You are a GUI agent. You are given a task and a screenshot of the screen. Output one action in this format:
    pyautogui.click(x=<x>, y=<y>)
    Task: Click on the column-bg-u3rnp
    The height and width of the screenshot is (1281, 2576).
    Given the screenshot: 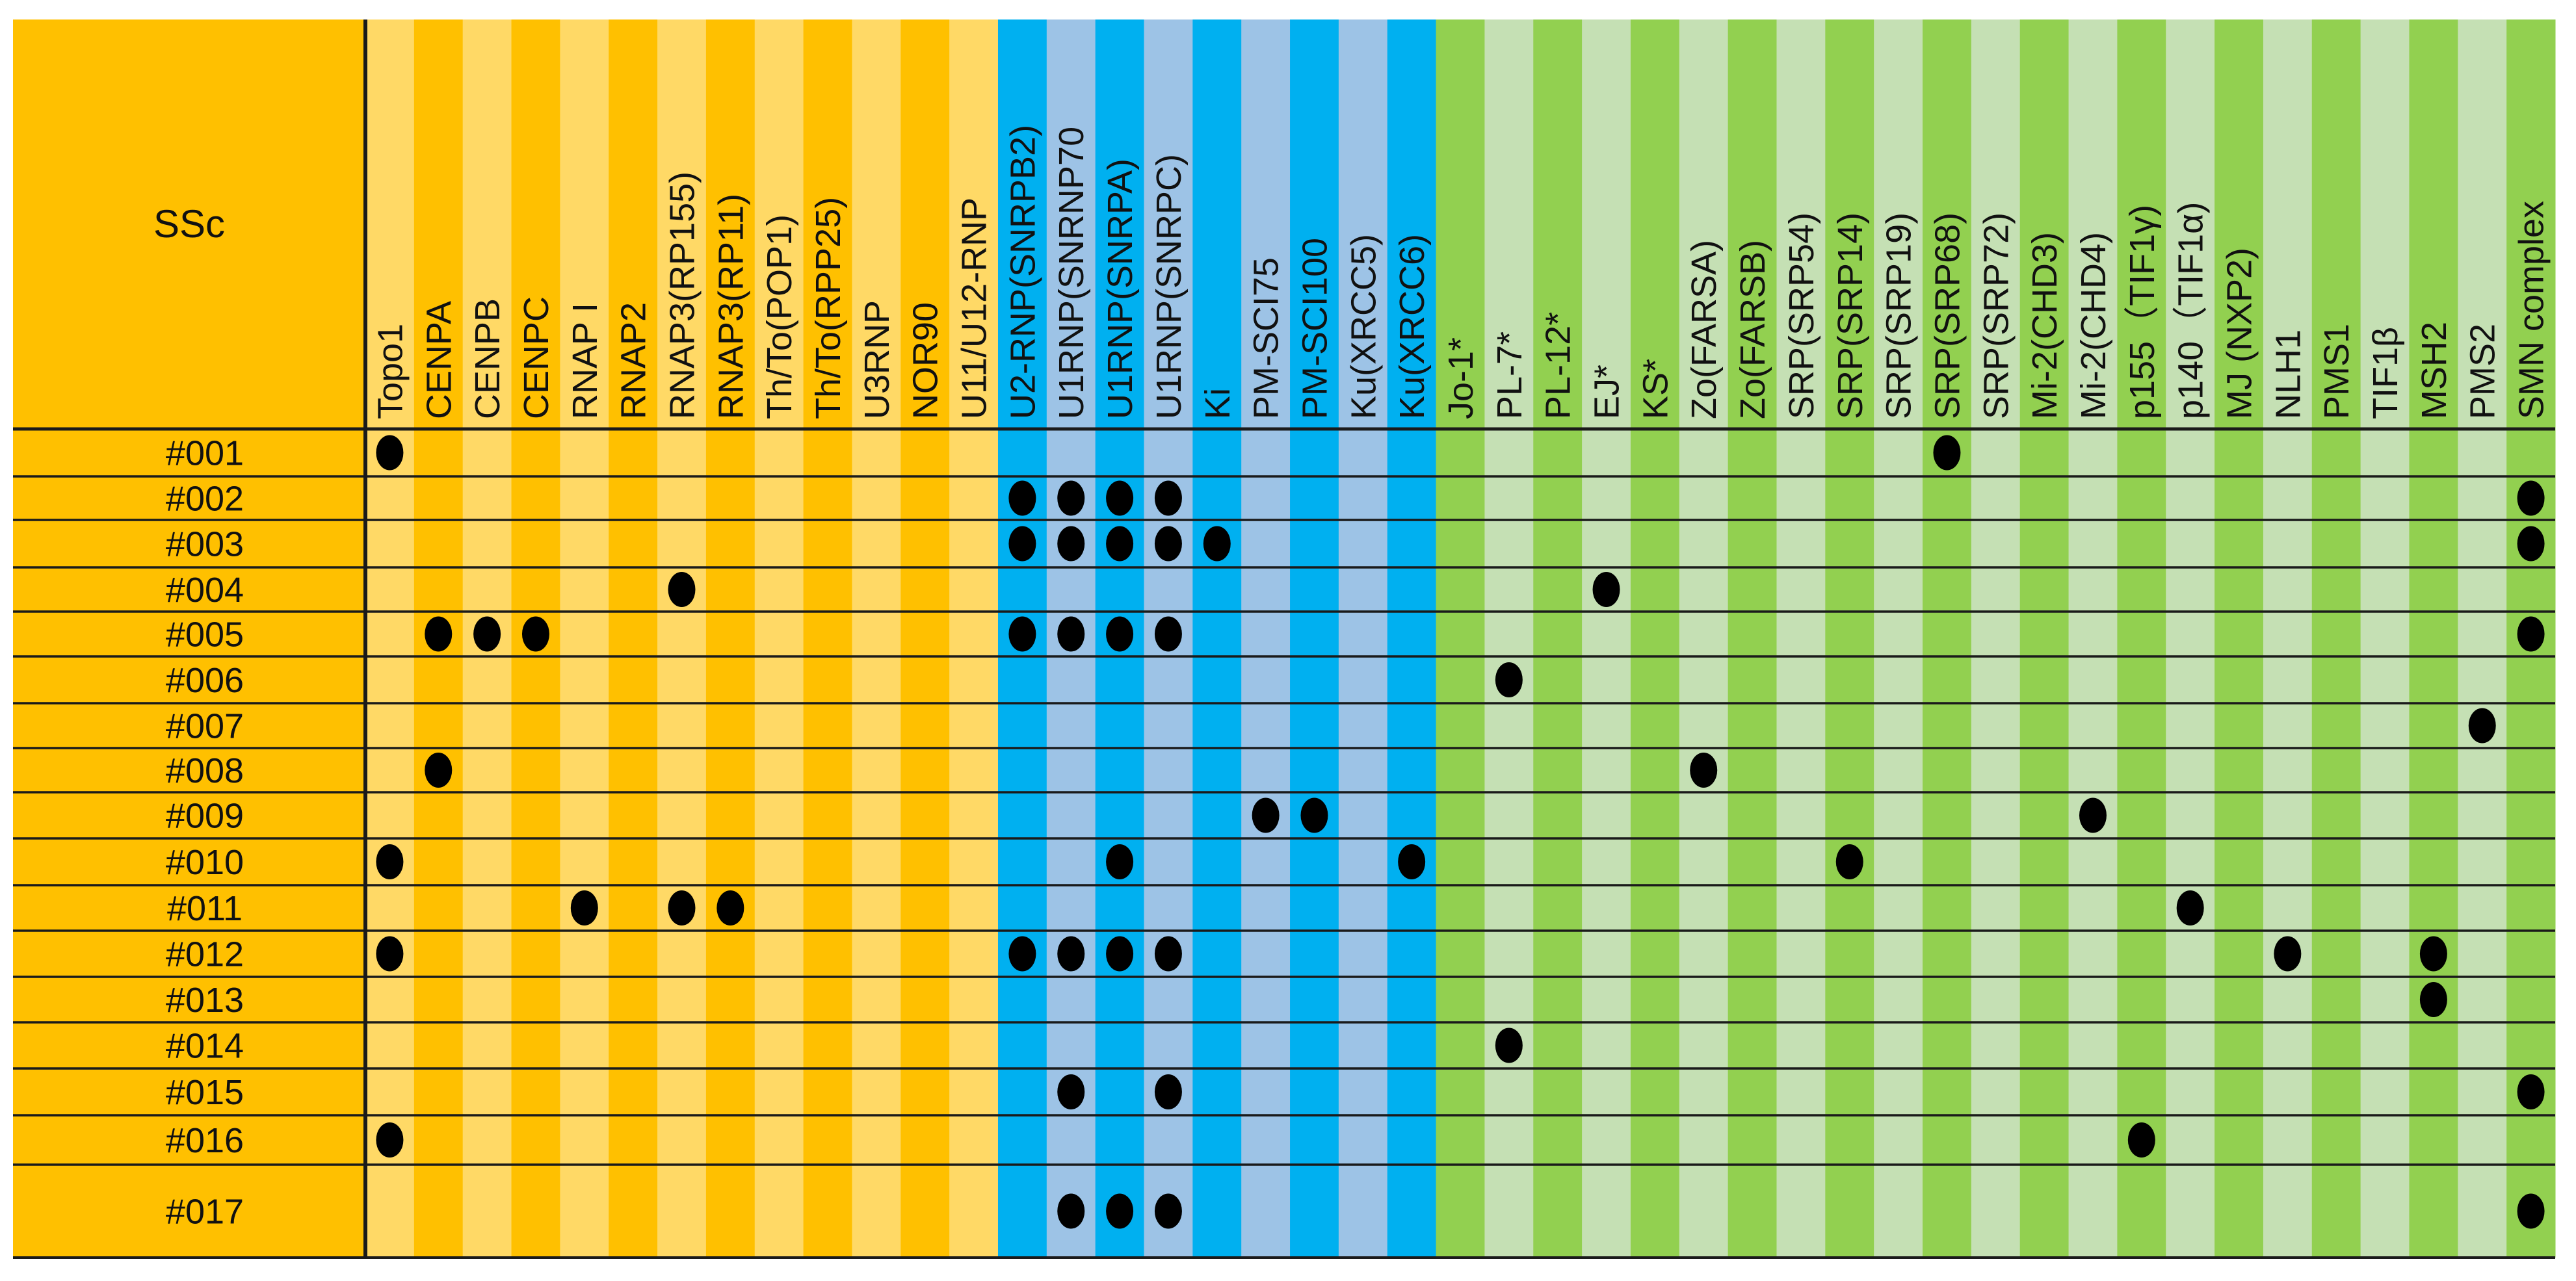 What is the action you would take?
    pyautogui.click(x=876, y=638)
    